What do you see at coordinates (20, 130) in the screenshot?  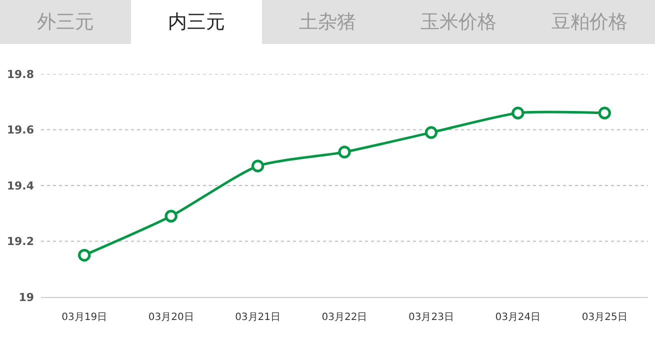 I see `y-tick-label: 19.6` at bounding box center [20, 130].